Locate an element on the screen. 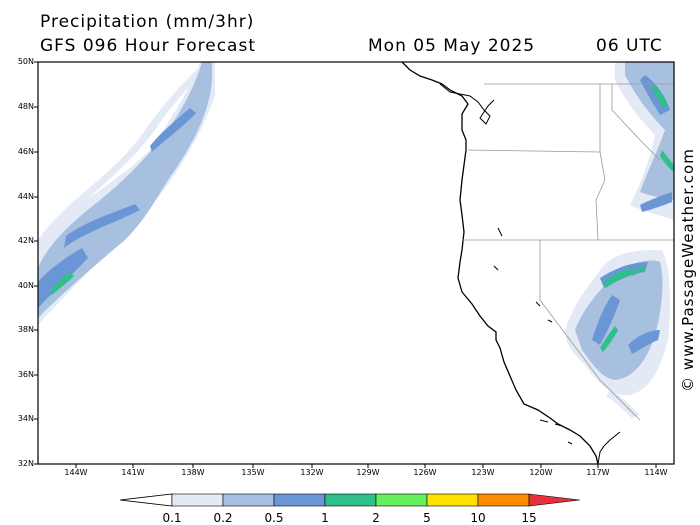  legend-tick: 0.2 is located at coordinates (223, 518).